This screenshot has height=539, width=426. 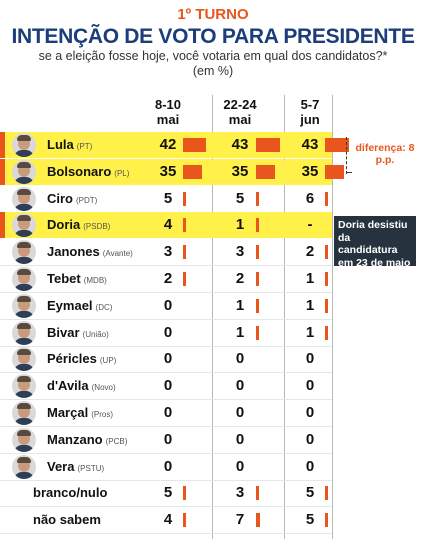 What do you see at coordinates (240, 278) in the screenshot?
I see `value-label: 2` at bounding box center [240, 278].